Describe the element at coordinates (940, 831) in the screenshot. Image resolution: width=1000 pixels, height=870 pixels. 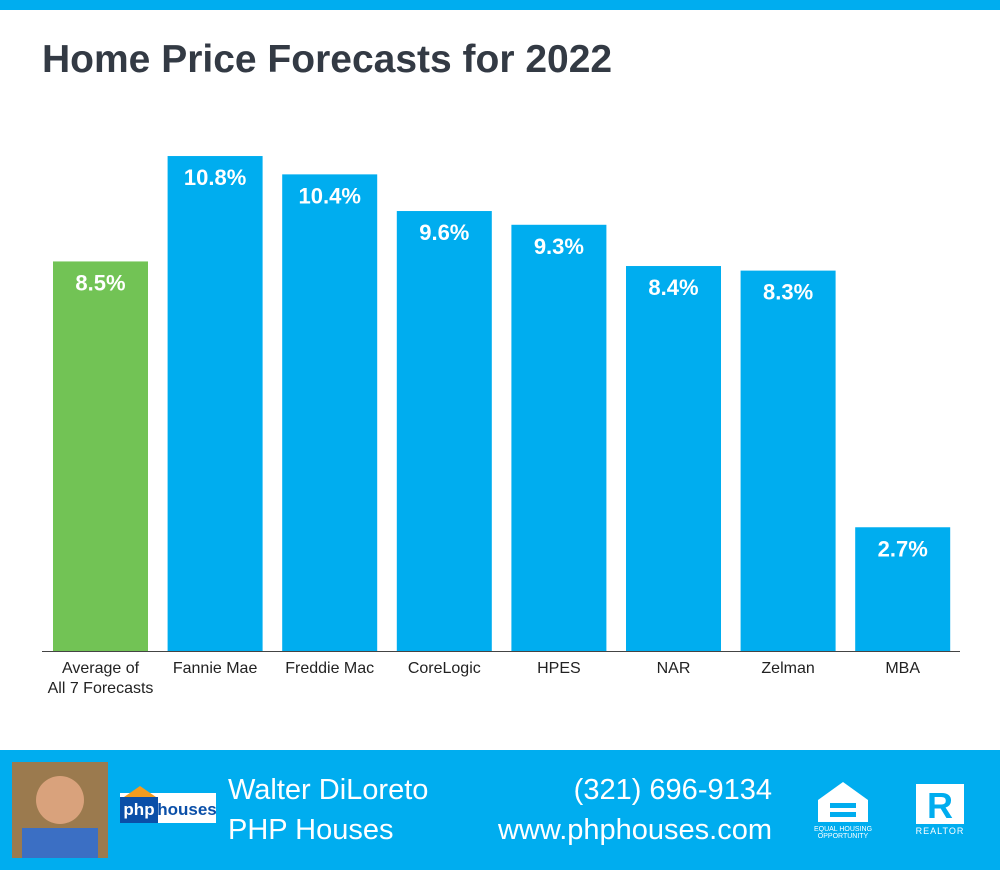
I see `realtor-text: REALTOR` at that location.